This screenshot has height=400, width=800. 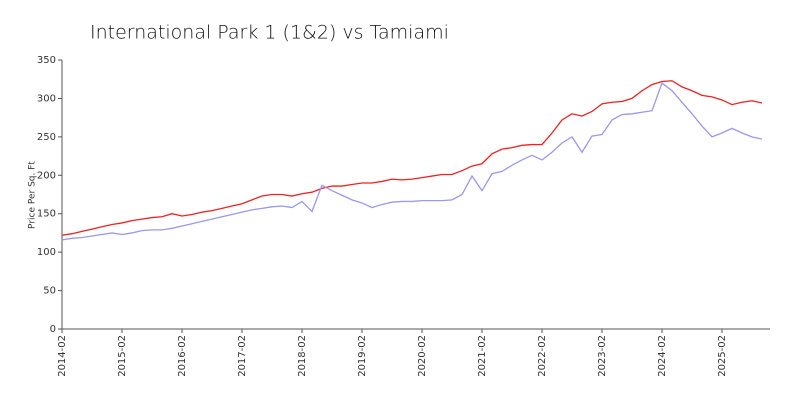 I want to click on y-tick-label: 150, so click(x=46, y=214).